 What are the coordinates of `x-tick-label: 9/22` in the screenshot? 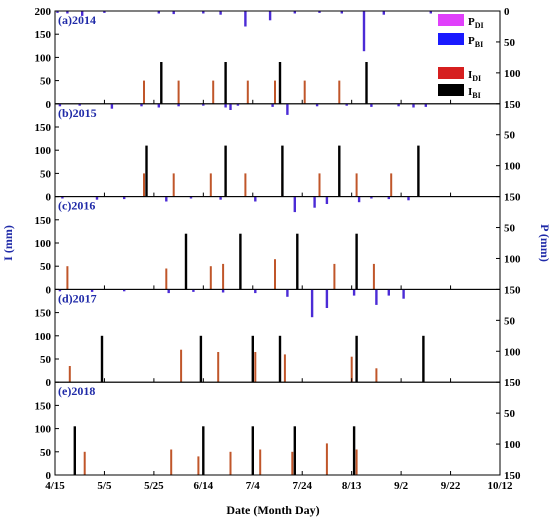 It's located at (451, 486).